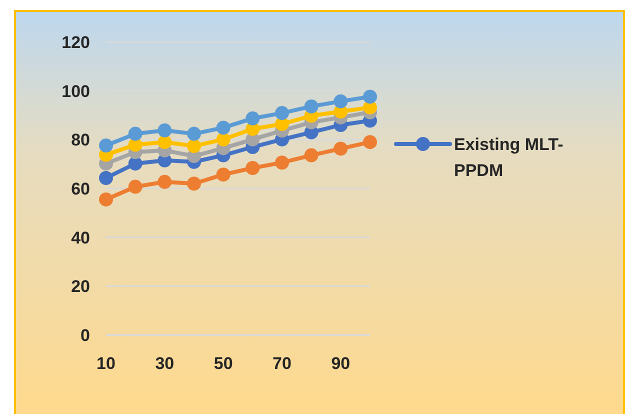 This screenshot has width=625, height=414. Describe the element at coordinates (80, 238) in the screenshot. I see `y-tick-label: 40` at that location.